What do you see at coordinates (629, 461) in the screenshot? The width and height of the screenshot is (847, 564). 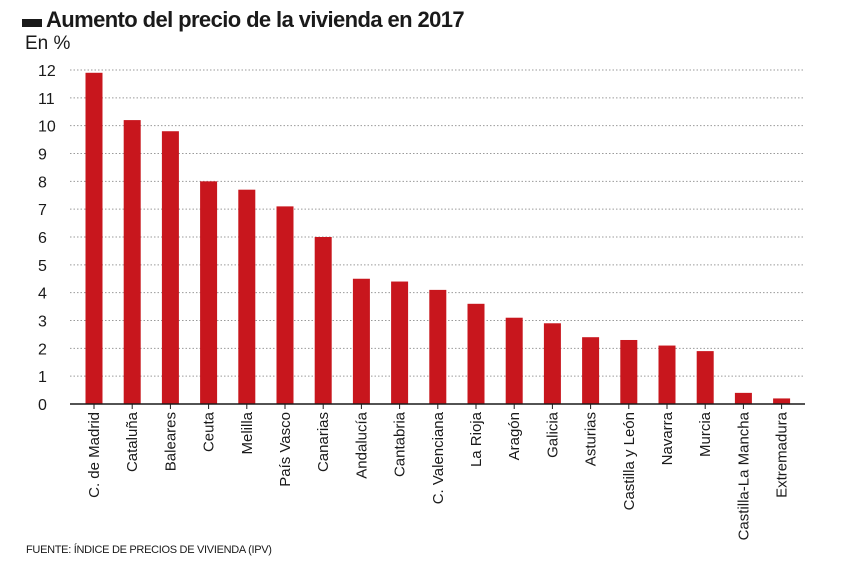 I see `x-tick-label: Castilla y León` at bounding box center [629, 461].